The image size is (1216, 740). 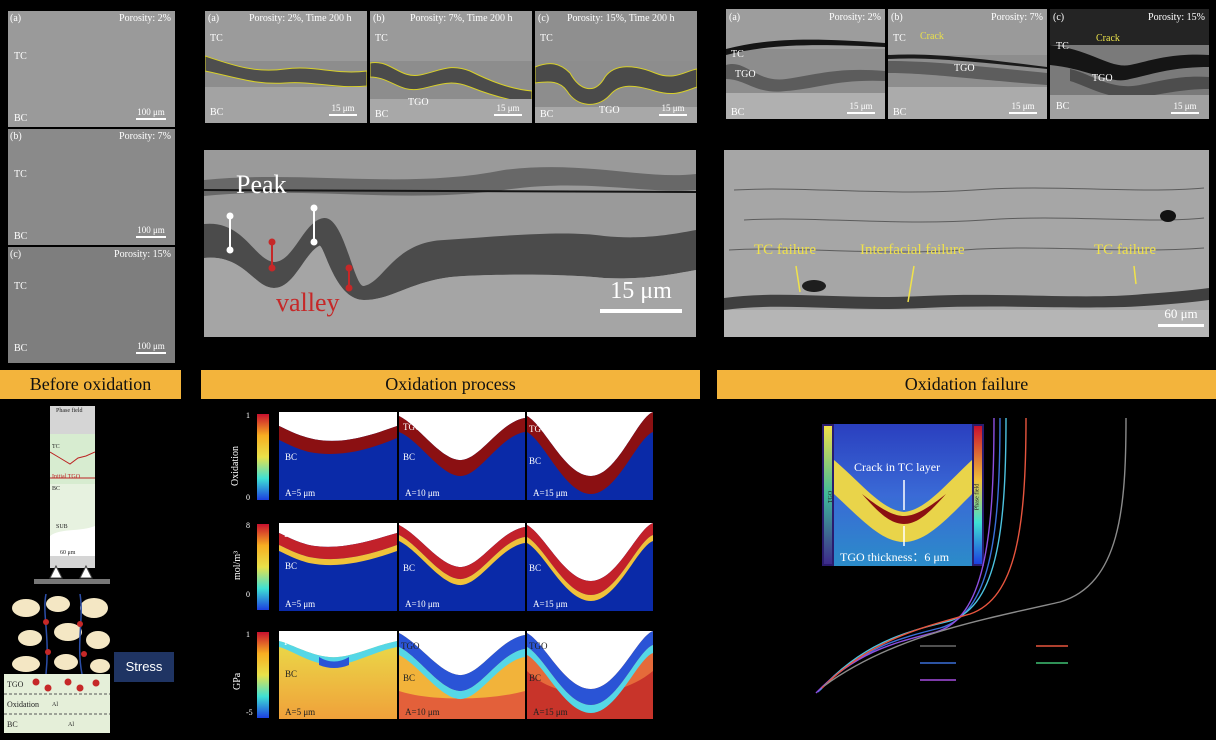 What do you see at coordinates (912, 250) in the screenshot?
I see `interfacial-failure-label: Interfacial failure` at bounding box center [912, 250].